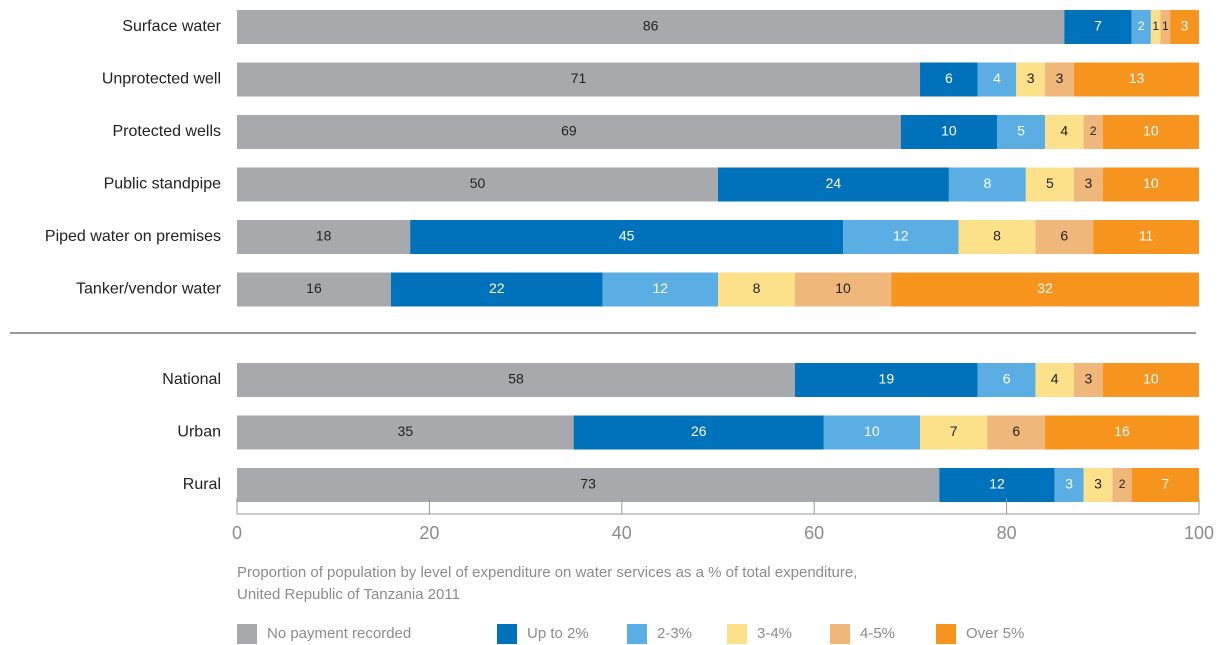 The width and height of the screenshot is (1224, 645). I want to click on x-tick-label: 80, so click(1007, 533).